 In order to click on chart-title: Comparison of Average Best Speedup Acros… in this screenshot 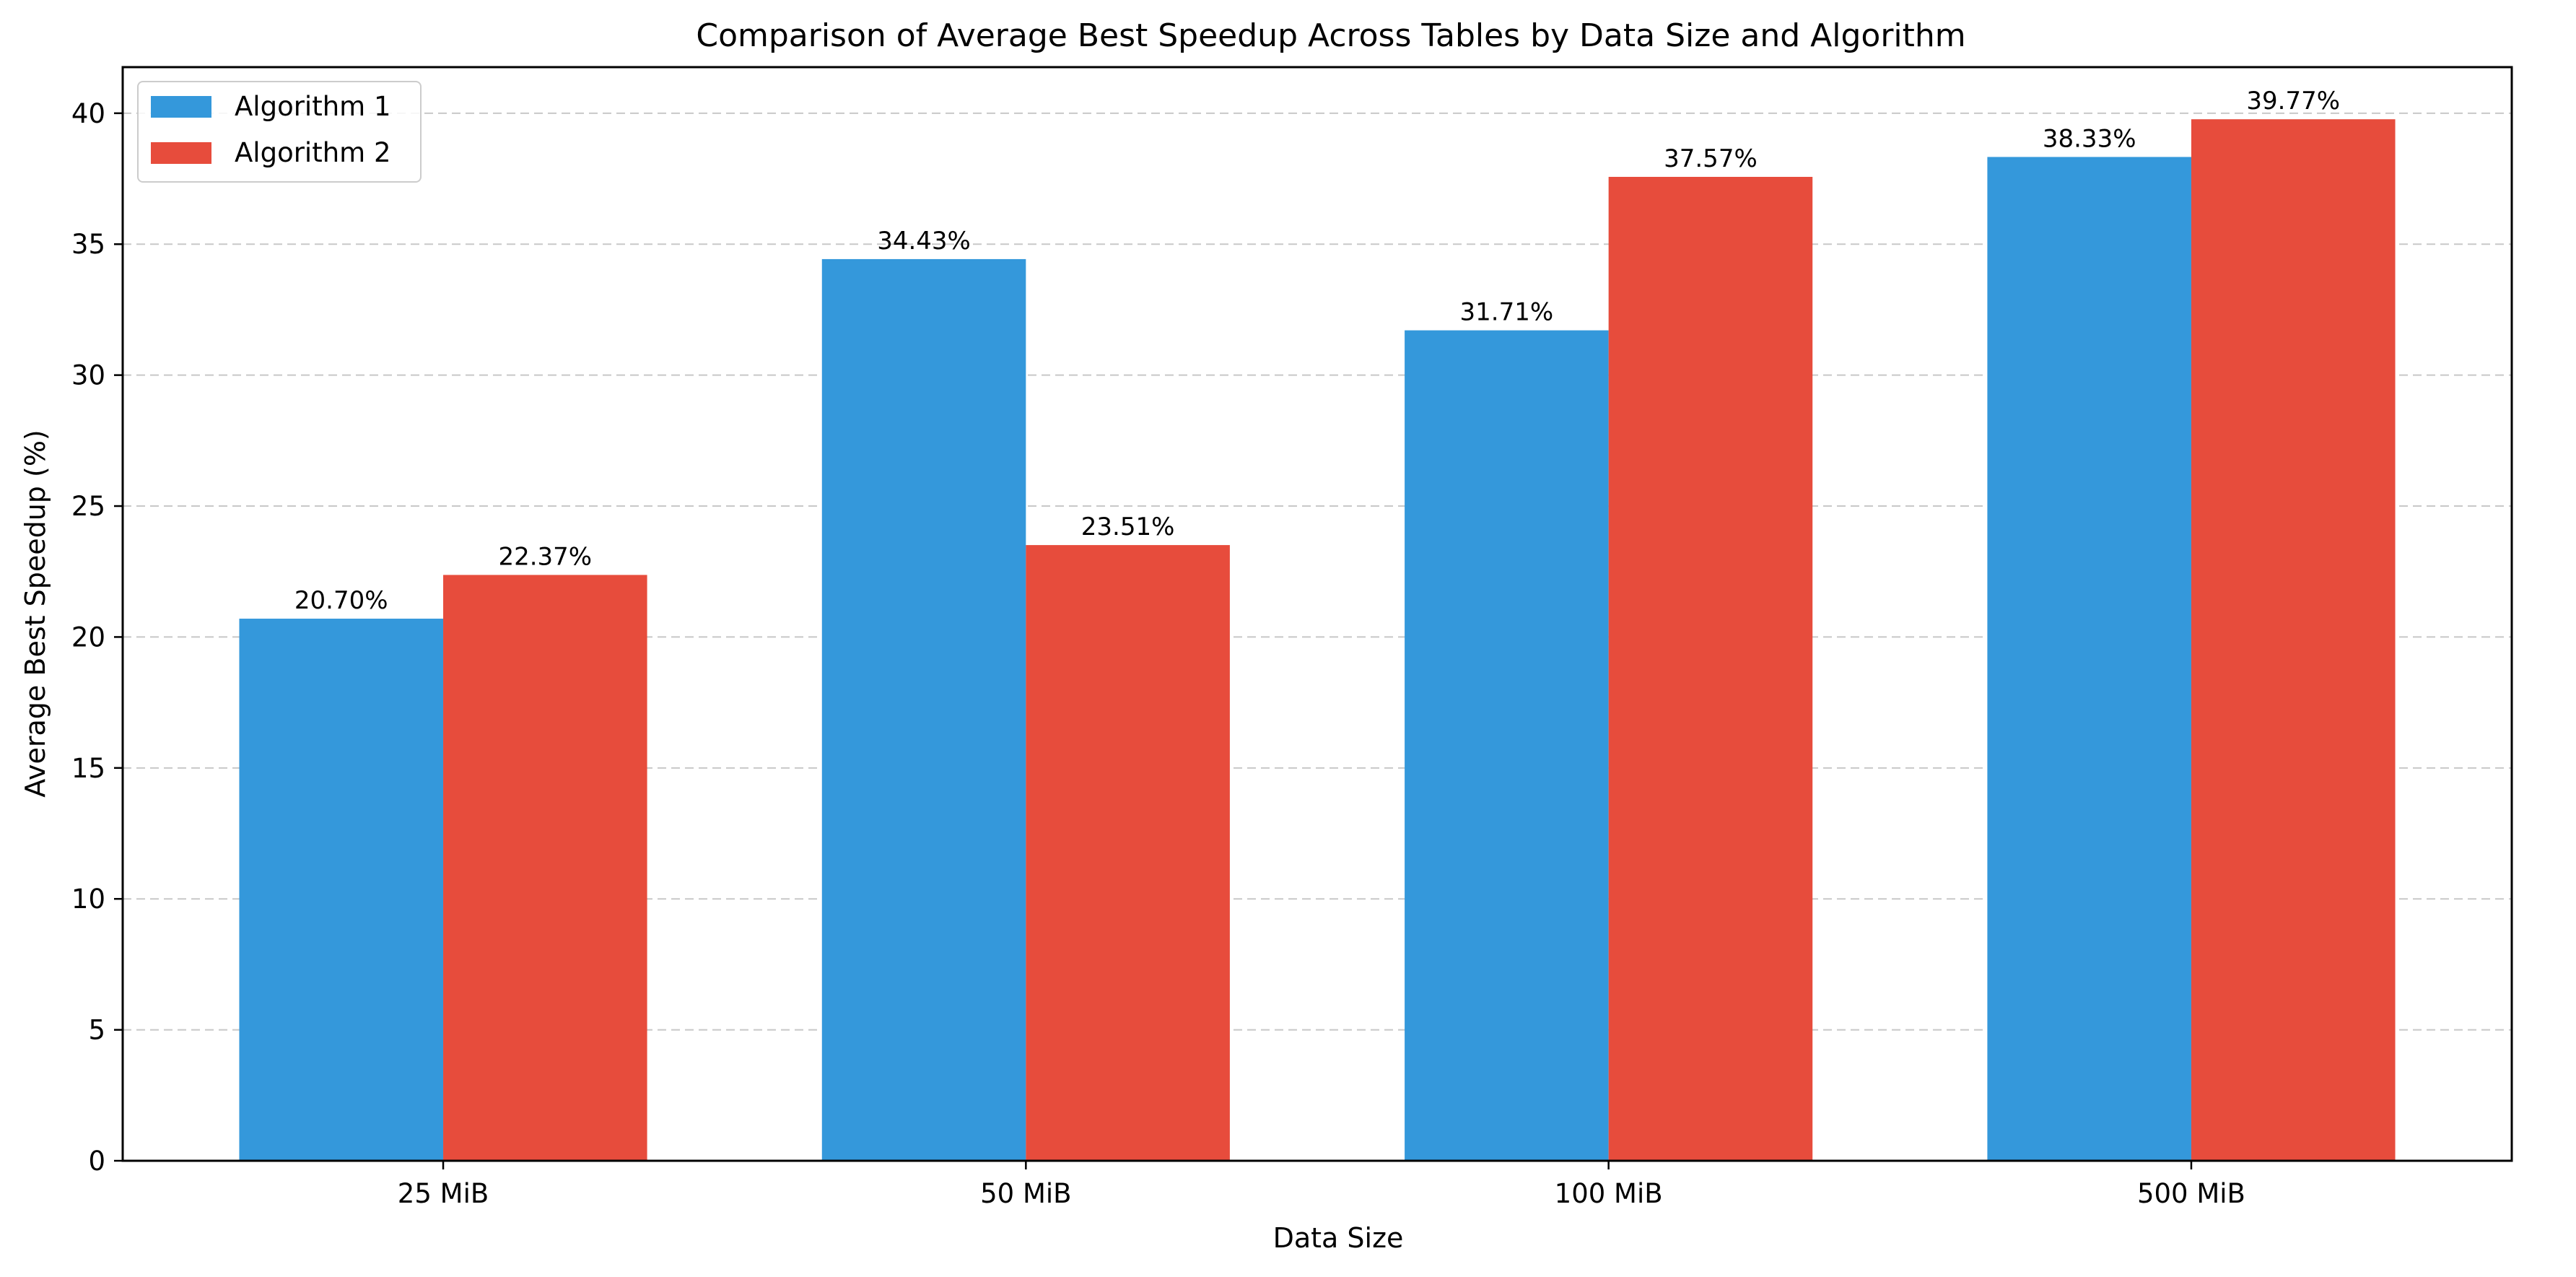, I will do `click(1330, 35)`.